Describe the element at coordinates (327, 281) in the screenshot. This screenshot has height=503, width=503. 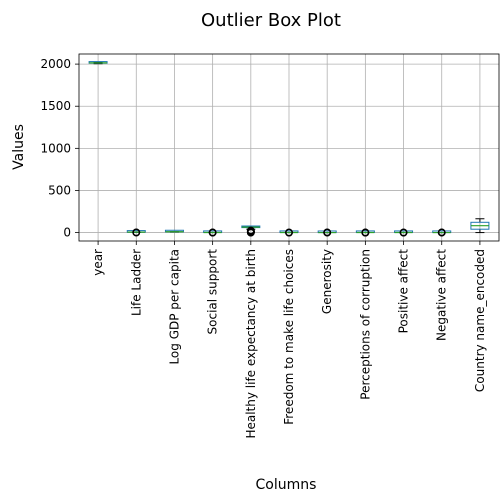
I see `x-tick-label: Generosity` at that location.